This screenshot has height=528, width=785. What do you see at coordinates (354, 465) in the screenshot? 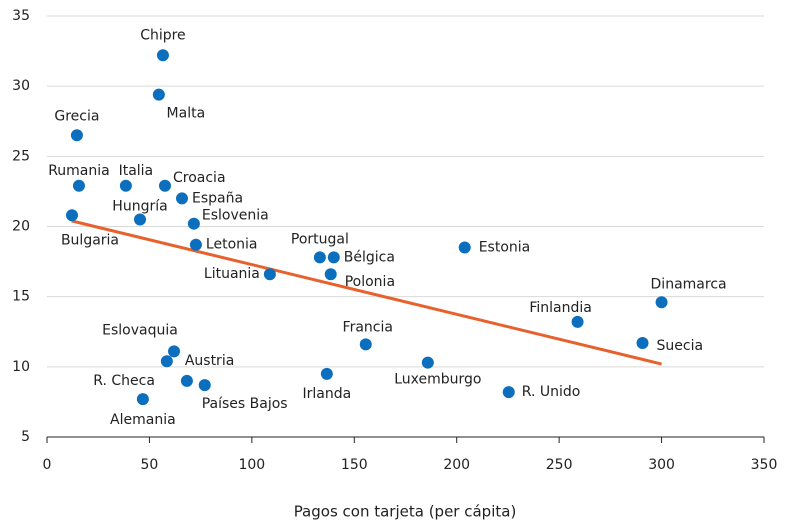
I see `x-tick-label: 150` at bounding box center [354, 465].